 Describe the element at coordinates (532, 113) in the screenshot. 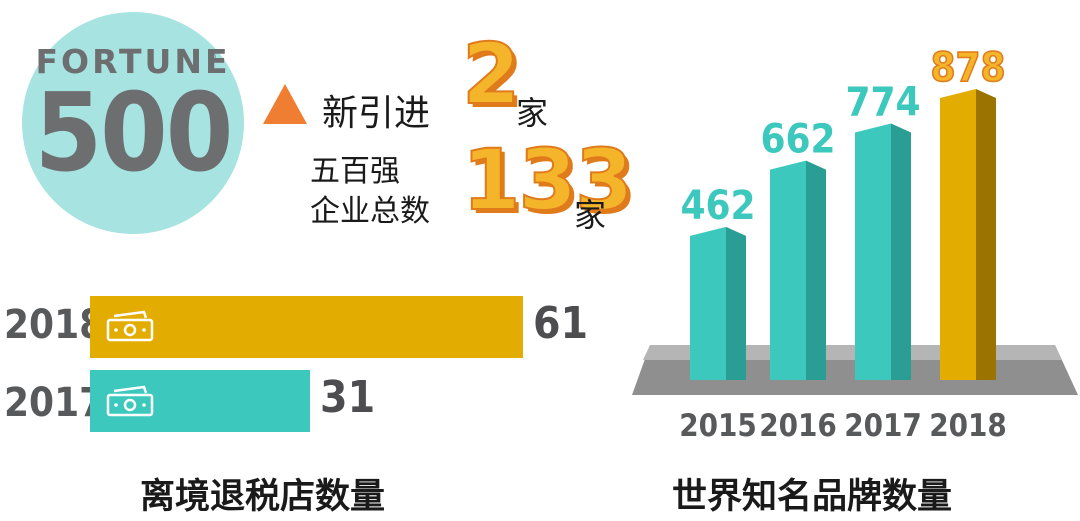

I see `new-intro-unit: 家` at that location.